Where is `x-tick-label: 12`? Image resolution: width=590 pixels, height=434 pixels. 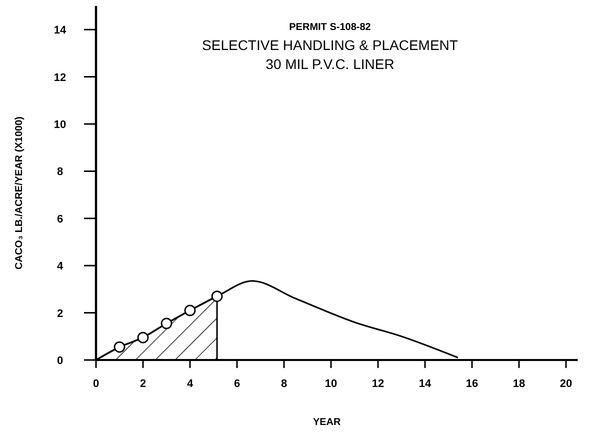
x-tick-label: 12 is located at coordinates (378, 384).